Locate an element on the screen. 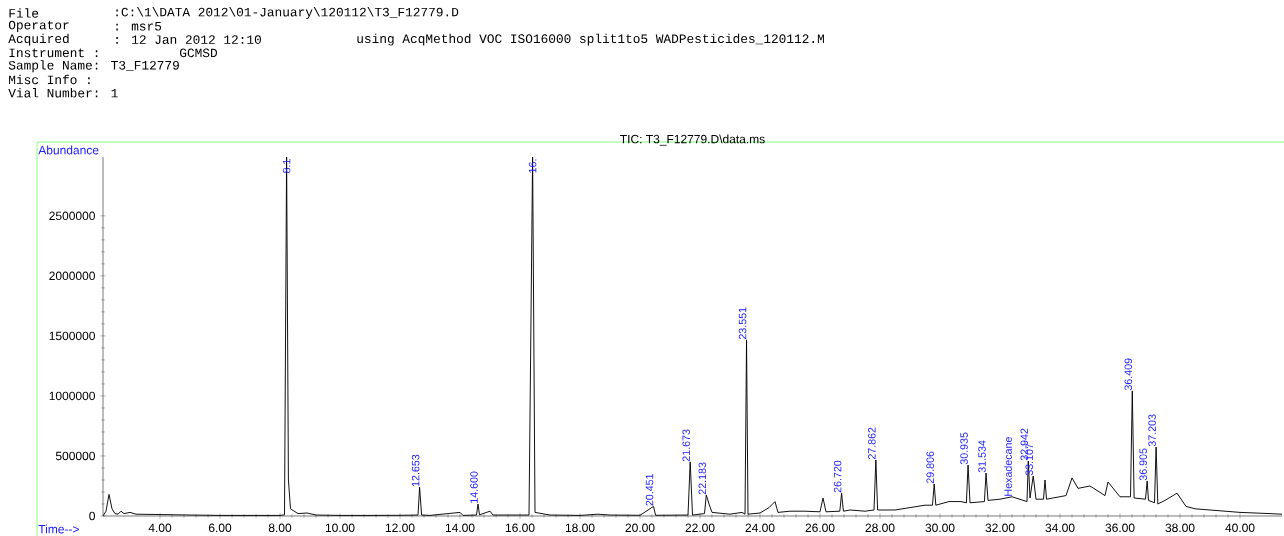  text: Acquired is located at coordinates (38, 39).